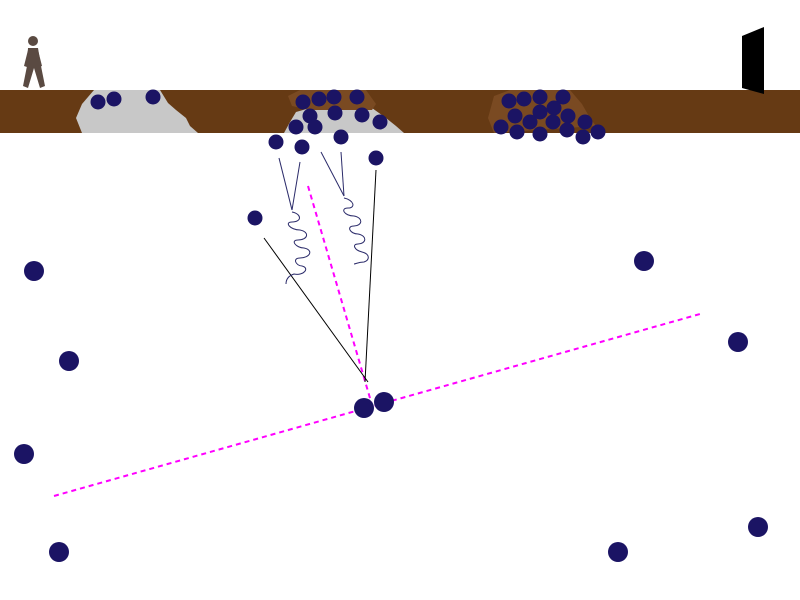 This screenshot has height=600, width=800. I want to click on particle-pile-middle, so click(338, 117).